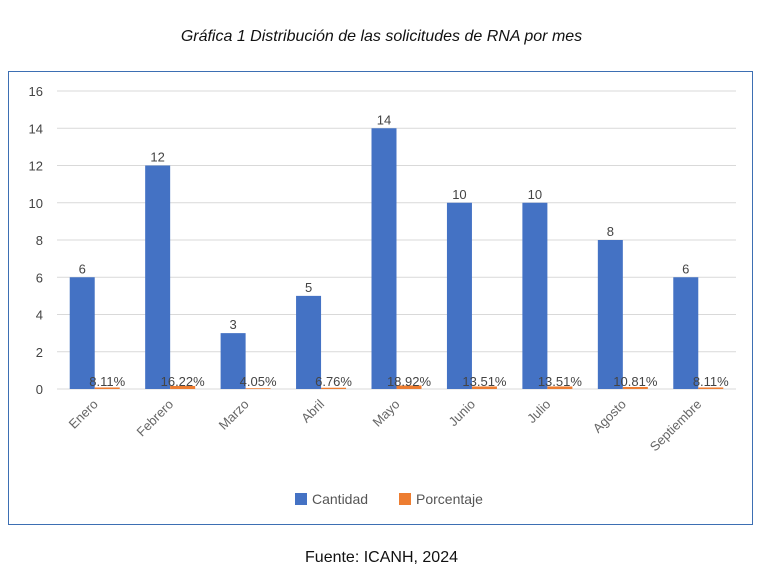  I want to click on source-note: Fuente: ICANH, 2024, so click(381, 557).